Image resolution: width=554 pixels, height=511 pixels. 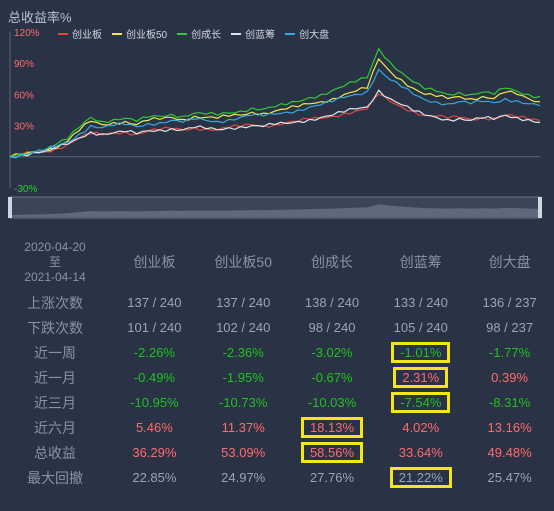 I want to click on table-cell: 13.16%, so click(x=509, y=427).